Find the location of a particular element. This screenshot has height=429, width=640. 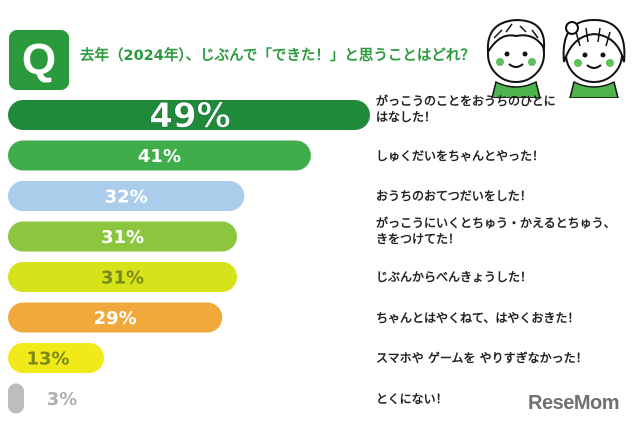

value-label-1: 49% is located at coordinates (189, 116).